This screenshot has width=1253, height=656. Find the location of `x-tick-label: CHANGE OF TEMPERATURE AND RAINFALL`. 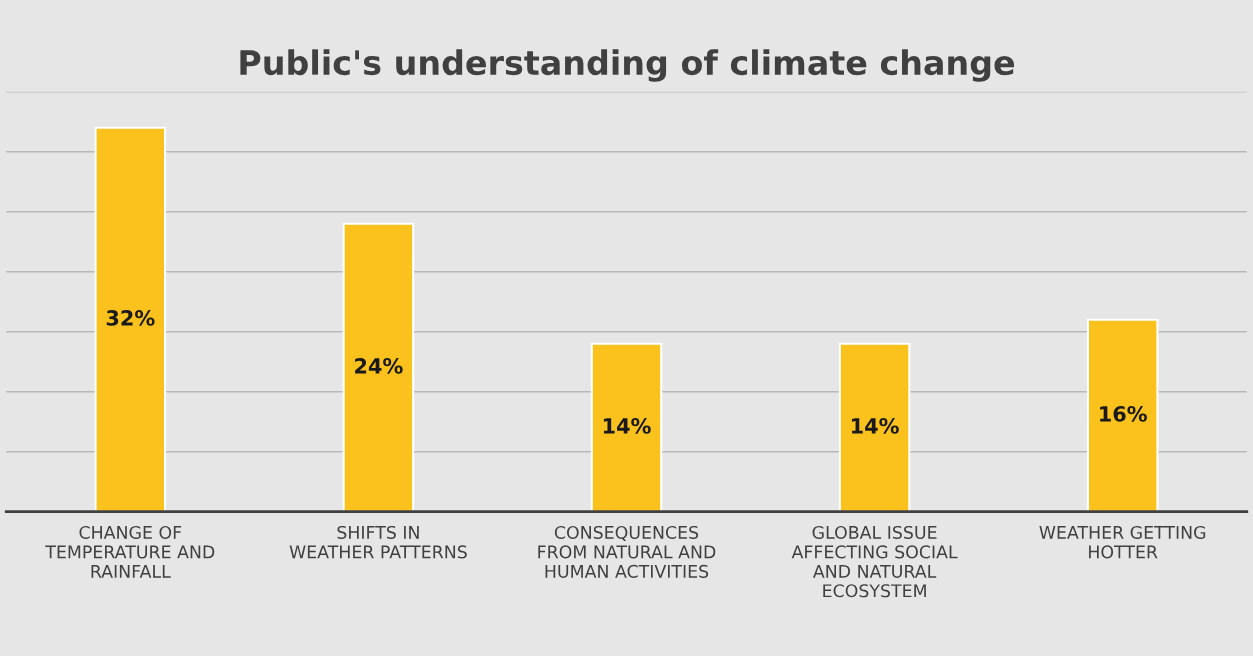

x-tick-label: CHANGE OF TEMPERATURE AND RAINFALL is located at coordinates (130, 551).